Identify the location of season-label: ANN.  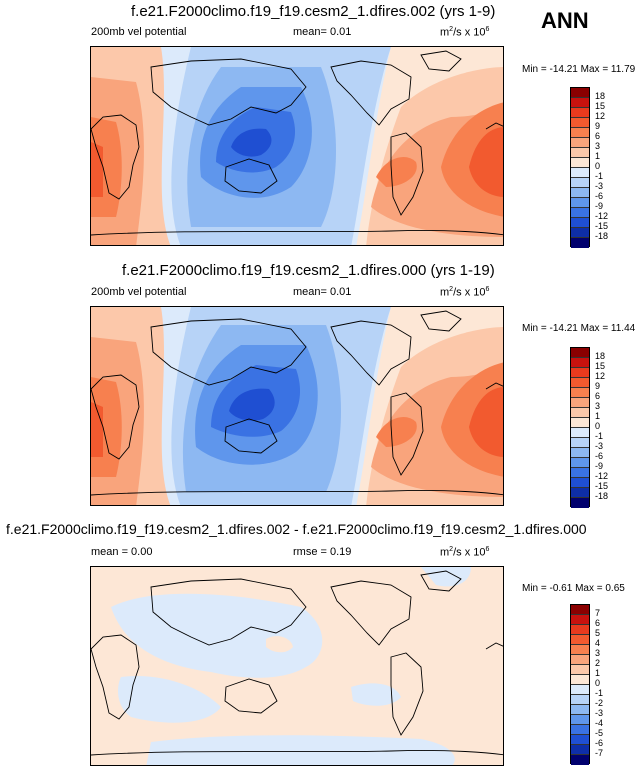
(565, 20).